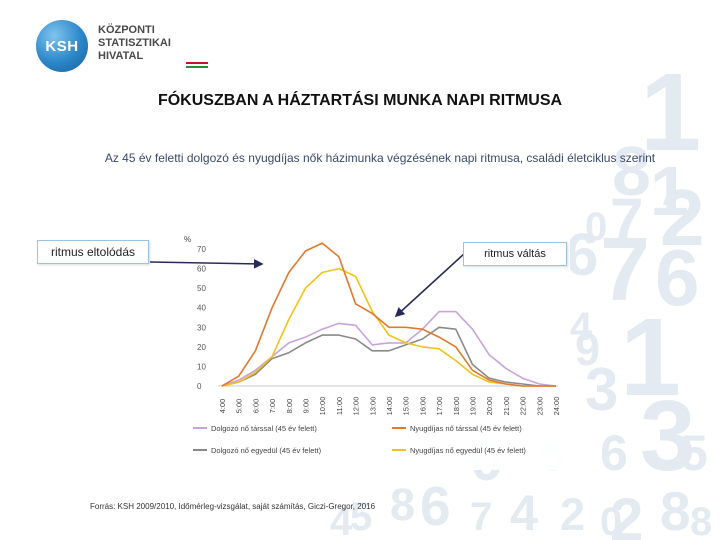 Image resolution: width=720 pixels, height=540 pixels. Describe the element at coordinates (201, 308) in the screenshot. I see `y-tick-label: 40` at that location.